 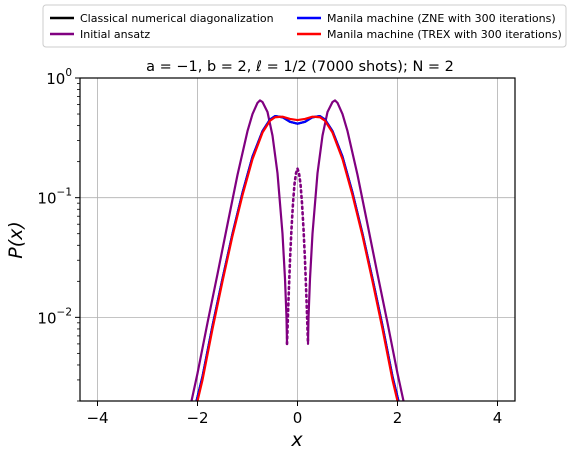 What do you see at coordinates (296, 440) in the screenshot?
I see `x-axis-label: x` at bounding box center [296, 440].